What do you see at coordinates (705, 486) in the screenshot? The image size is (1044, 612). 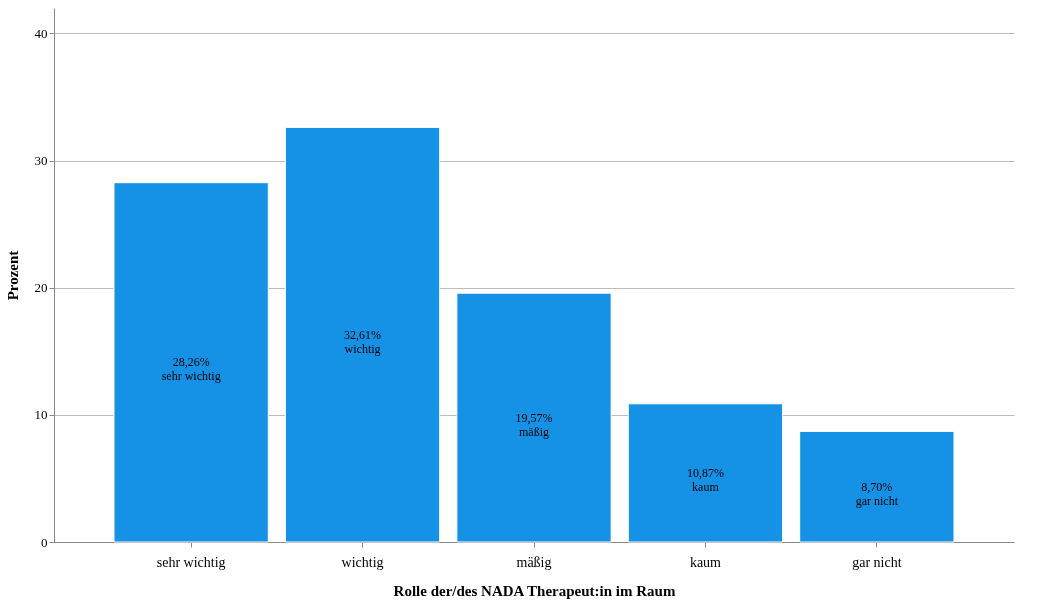 I see `category-label: kaum` at bounding box center [705, 486].